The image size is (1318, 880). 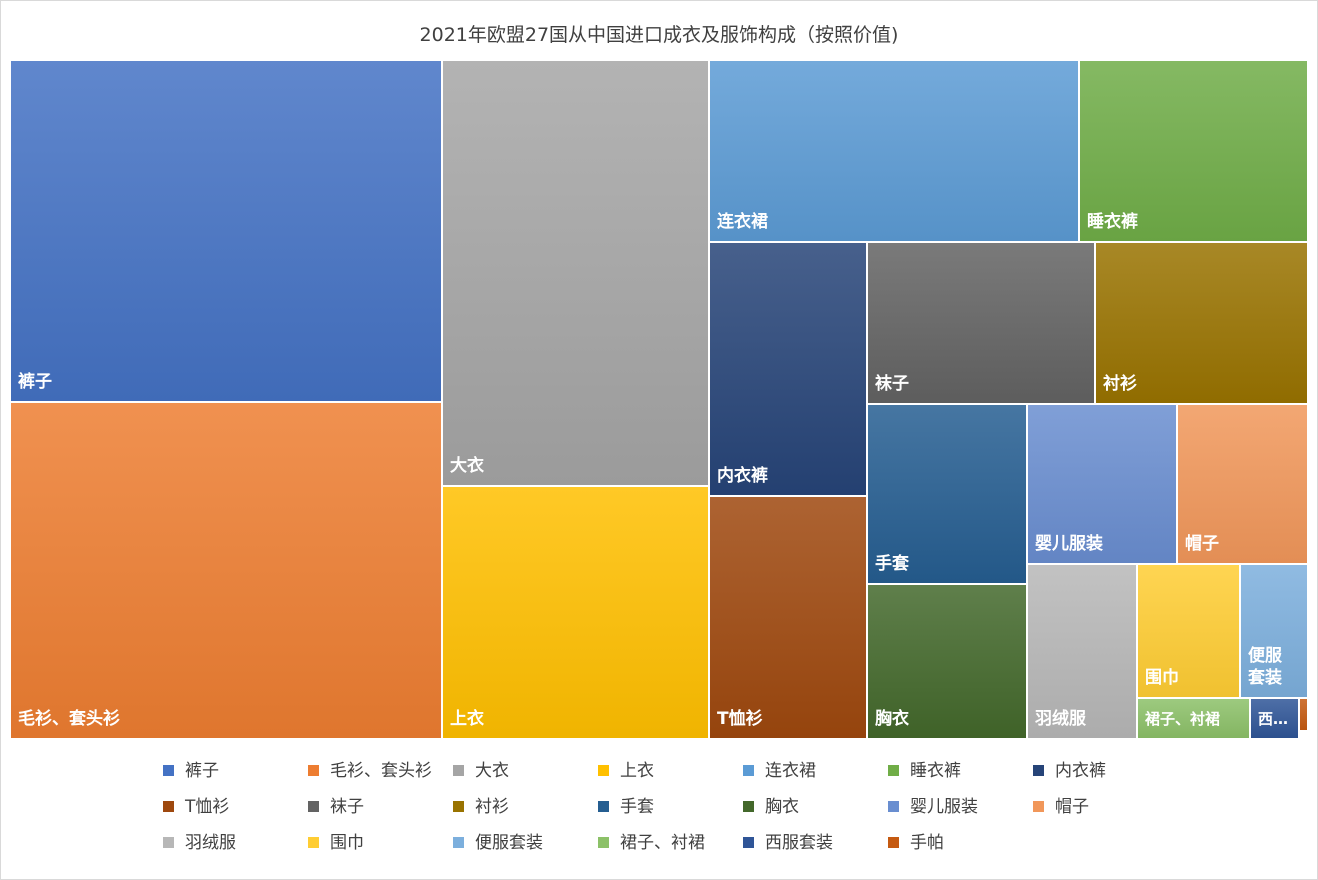 I want to click on legend-label: 西服套装, so click(x=799, y=843).